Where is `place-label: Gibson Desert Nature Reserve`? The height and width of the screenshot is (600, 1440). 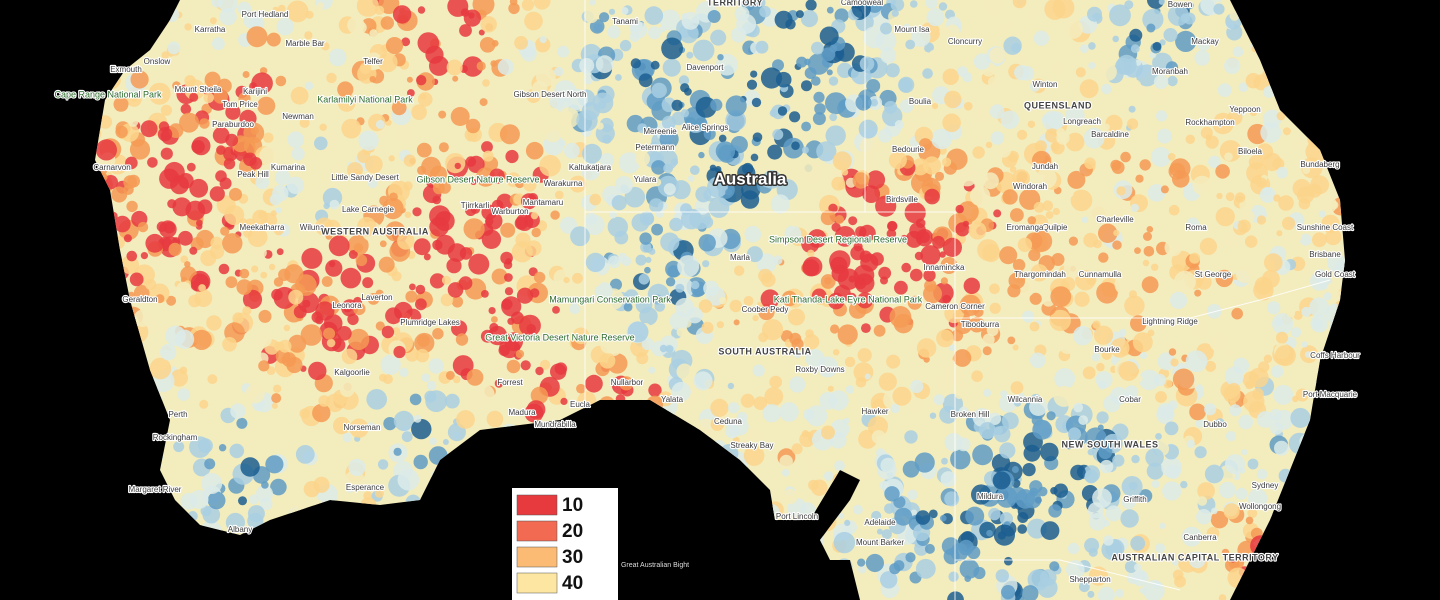 place-label: Gibson Desert Nature Reserve is located at coordinates (477, 179).